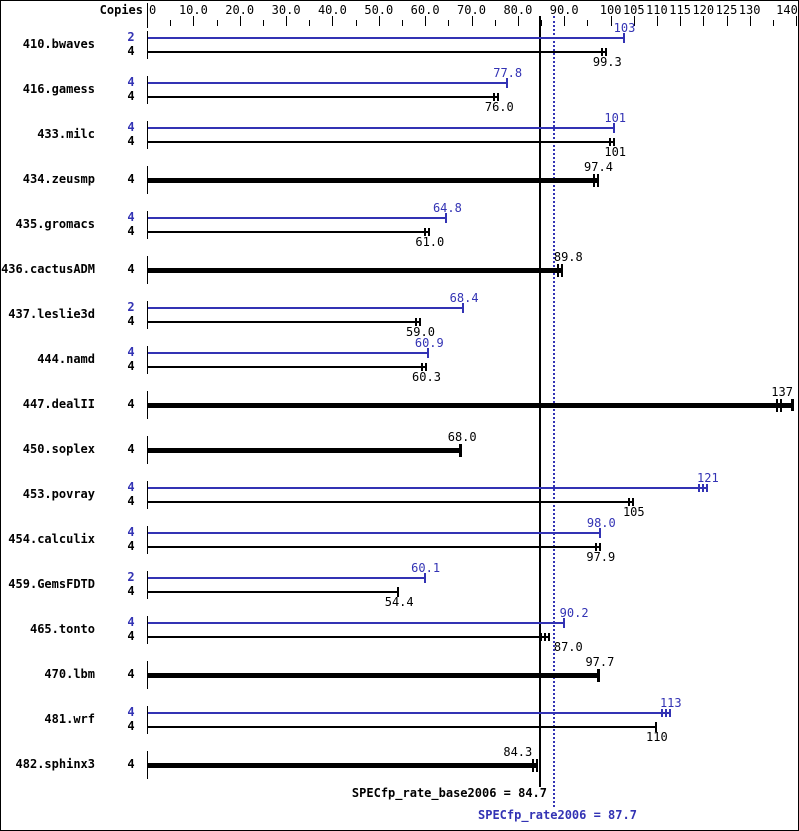  I want to click on x-axis-tick-label: 80.0, so click(518, 10).